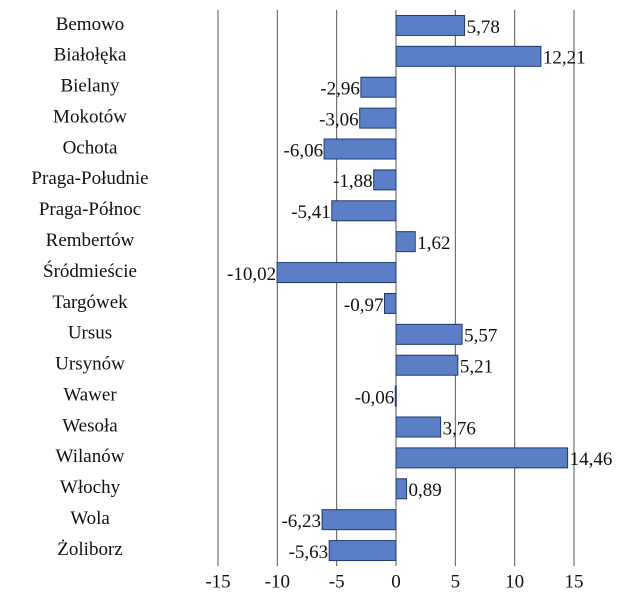  What do you see at coordinates (90, 518) in the screenshot?
I see `y-tick-label: Wola` at bounding box center [90, 518].